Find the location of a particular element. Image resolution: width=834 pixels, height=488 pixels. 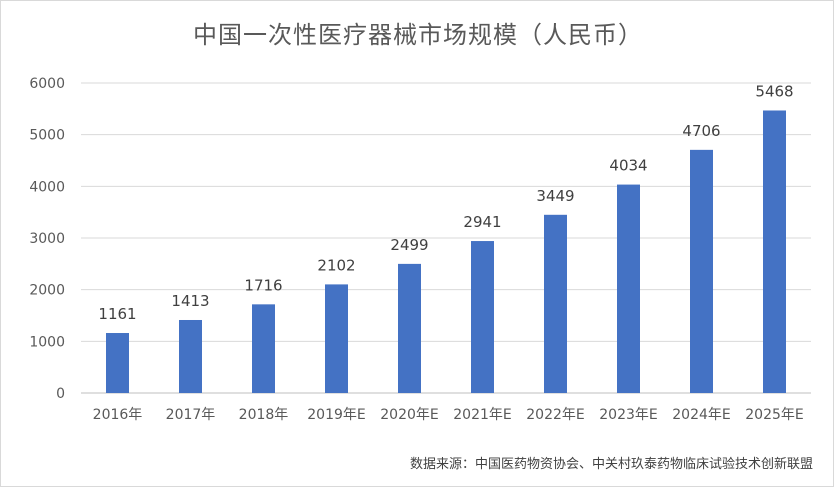

source-note: 数据来源：中国医药物资协会、中关村玖泰药物临床试验技术创新联盟 is located at coordinates (611, 464).